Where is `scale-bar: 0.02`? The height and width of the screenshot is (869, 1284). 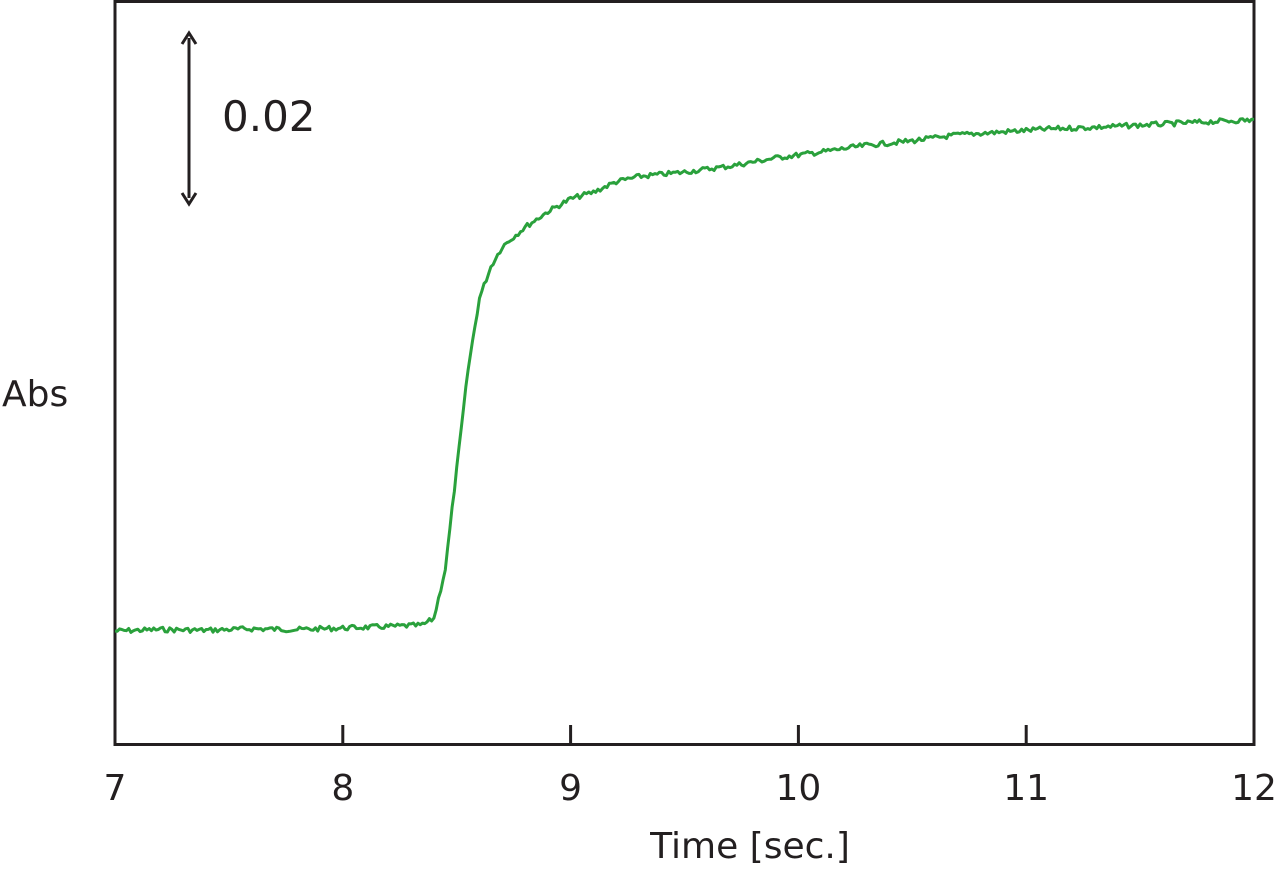
scale-bar: 0.02 is located at coordinates (248, 118).